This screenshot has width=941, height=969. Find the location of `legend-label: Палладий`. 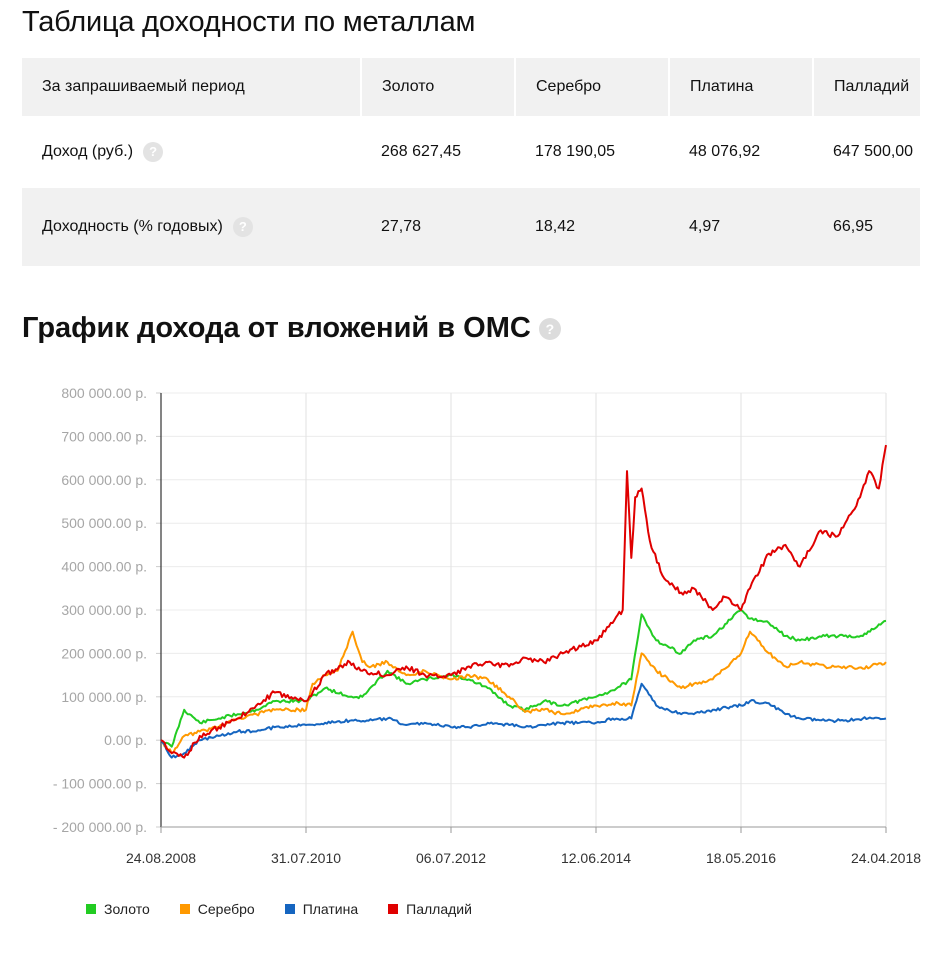

legend-label: Палладий is located at coordinates (439, 909).